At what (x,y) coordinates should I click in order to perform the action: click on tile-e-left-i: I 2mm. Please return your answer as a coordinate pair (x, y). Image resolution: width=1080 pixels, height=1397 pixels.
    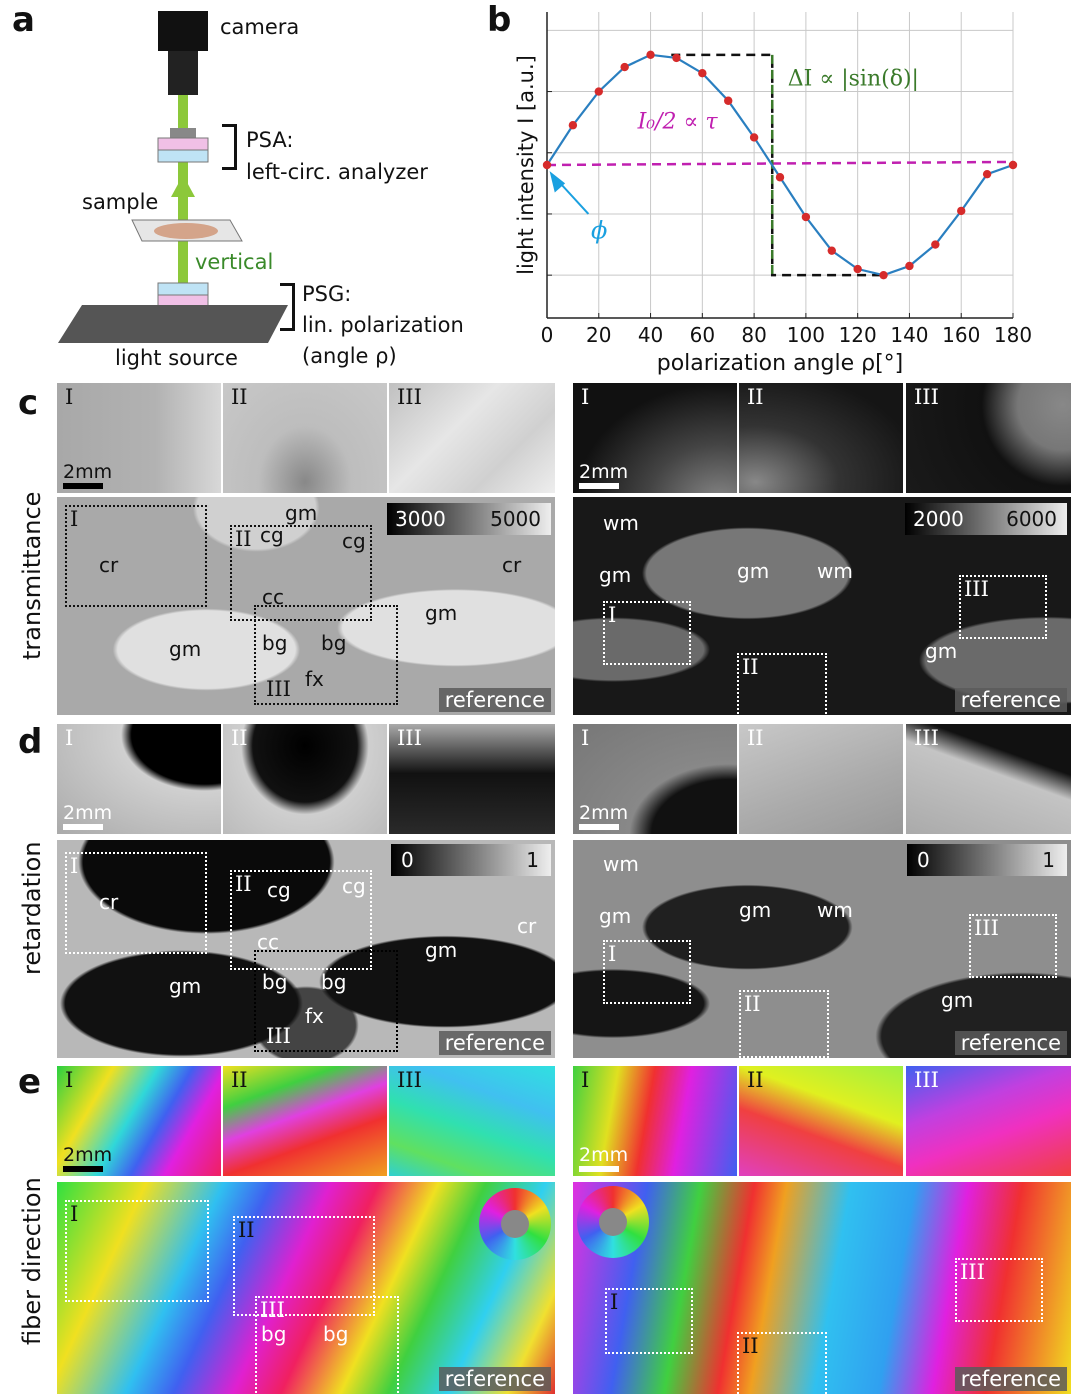
    Looking at the image, I should click on (139, 1121).